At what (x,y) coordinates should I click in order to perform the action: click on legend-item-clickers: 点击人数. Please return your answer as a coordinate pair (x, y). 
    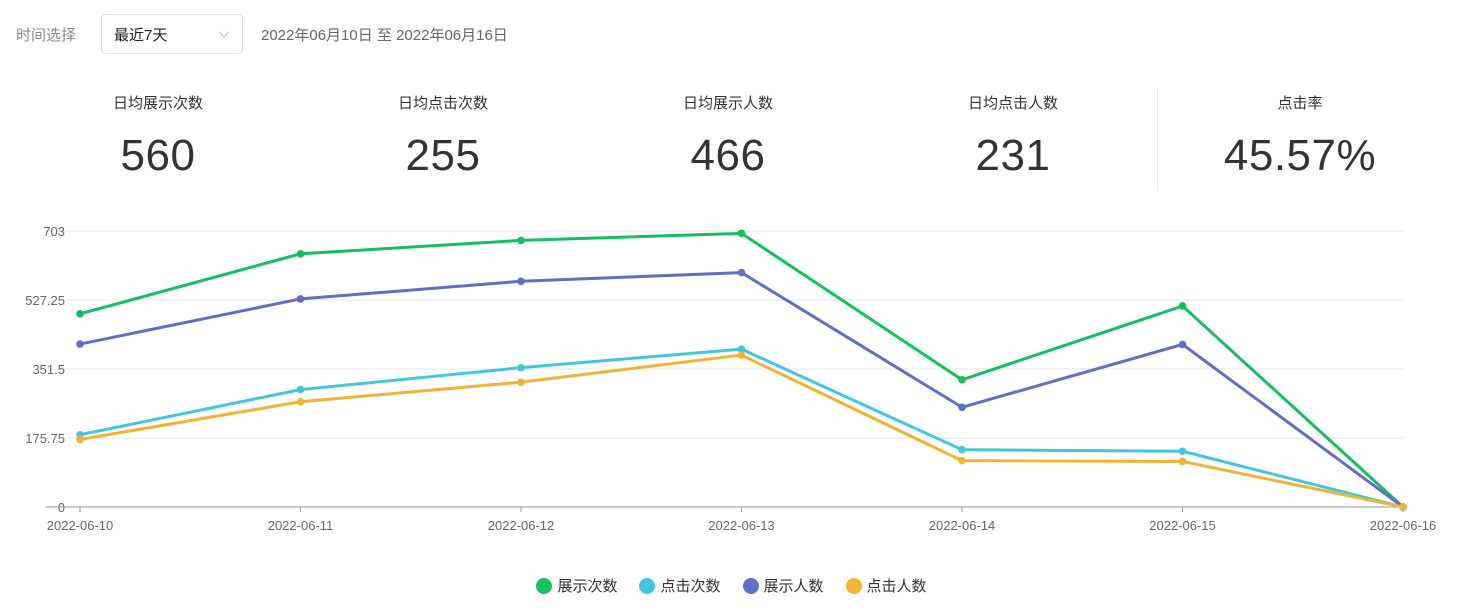
    Looking at the image, I should click on (886, 585).